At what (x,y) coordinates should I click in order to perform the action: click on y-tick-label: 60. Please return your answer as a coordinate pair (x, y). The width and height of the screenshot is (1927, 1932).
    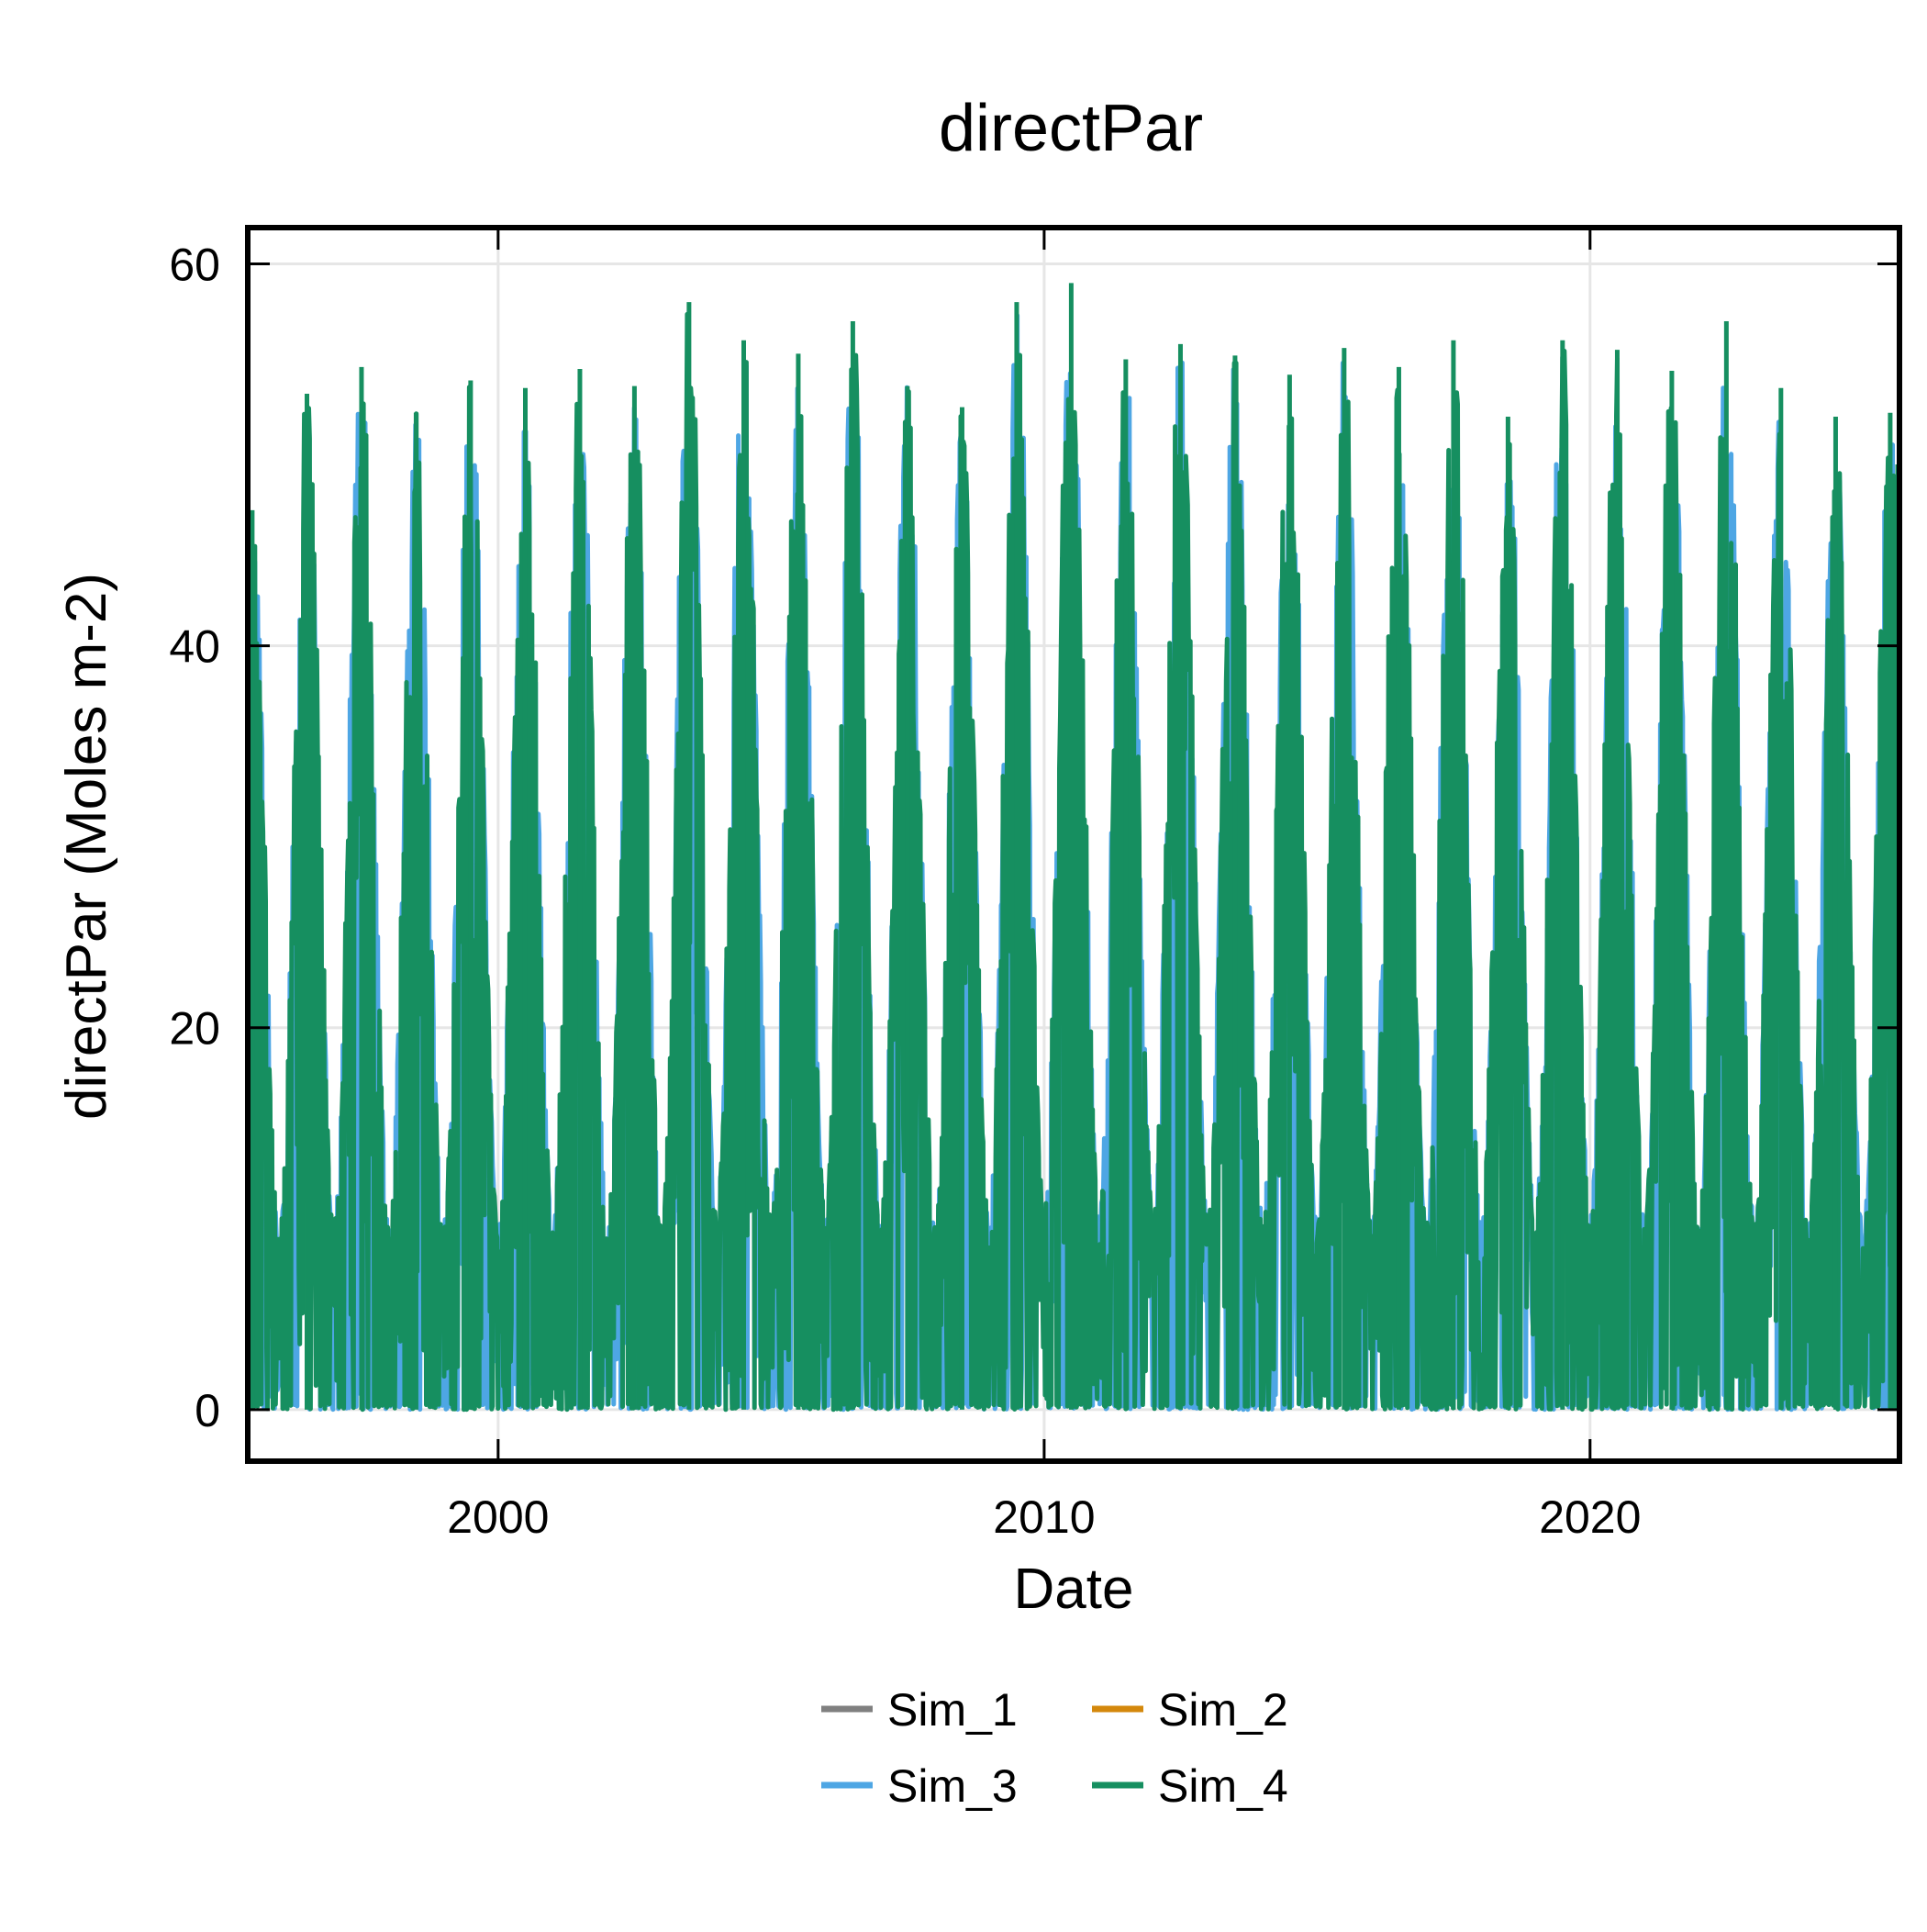
    Looking at the image, I should click on (194, 265).